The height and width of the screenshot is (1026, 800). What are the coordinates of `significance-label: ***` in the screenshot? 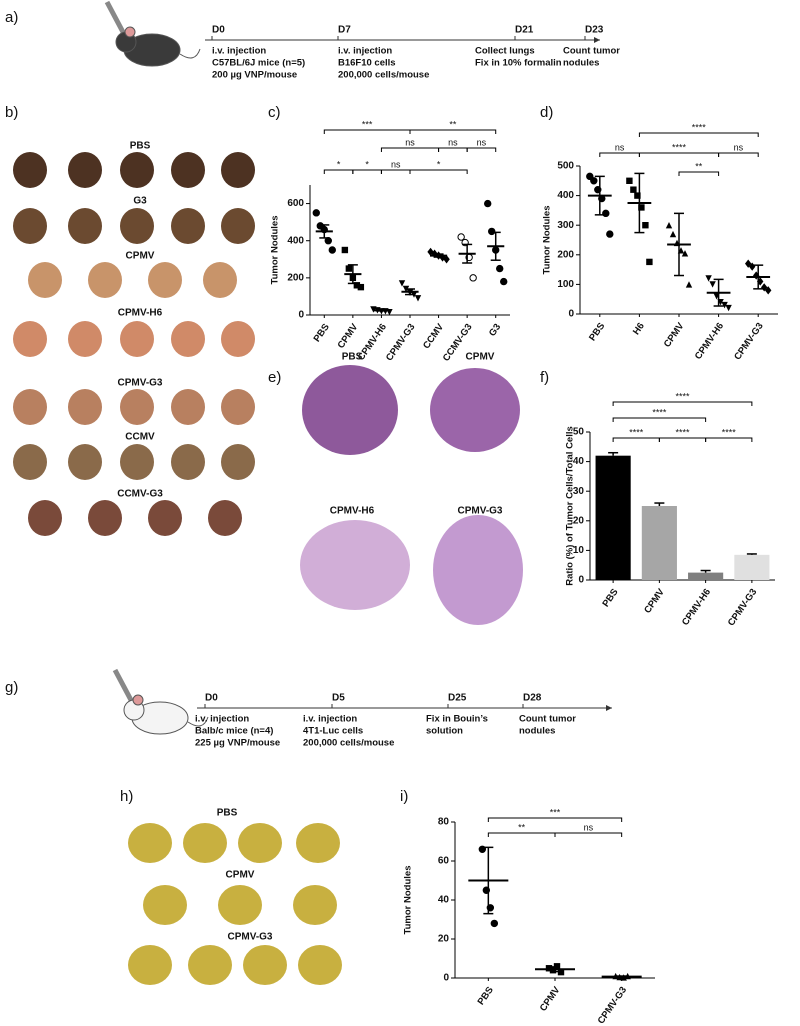 It's located at (555, 812).